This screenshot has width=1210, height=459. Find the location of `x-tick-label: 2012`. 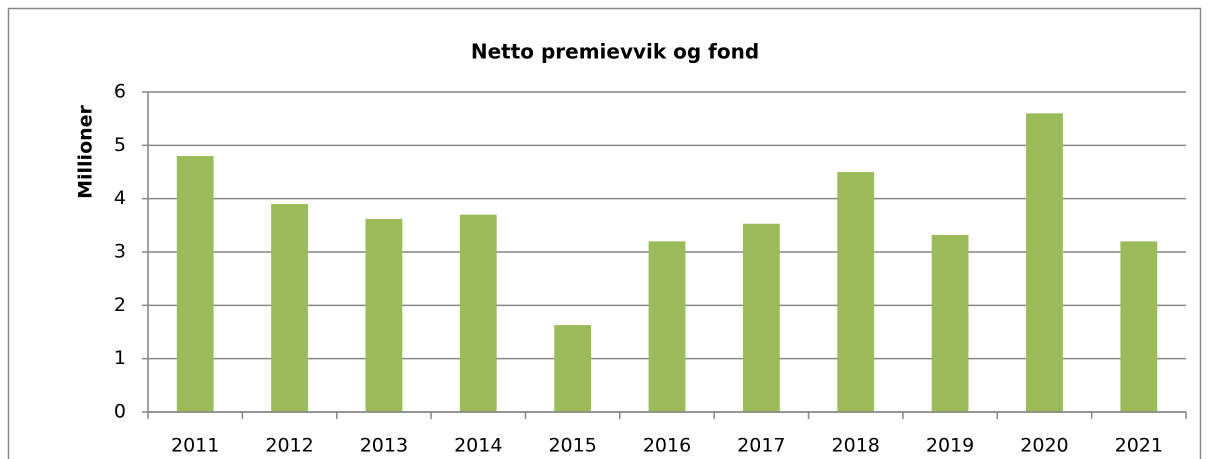

x-tick-label: 2012 is located at coordinates (289, 446).